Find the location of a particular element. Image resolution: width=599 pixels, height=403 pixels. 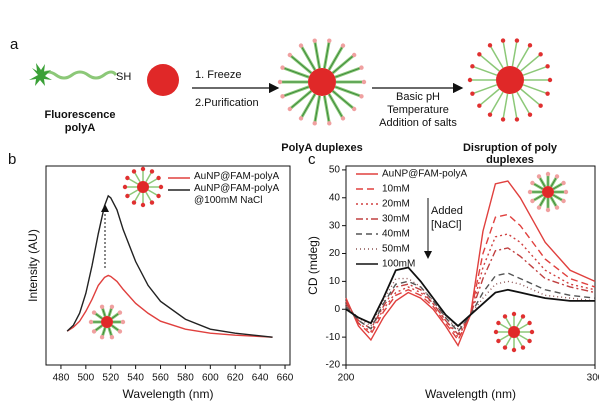

y-tick-label: 10 is located at coordinates (335, 281).